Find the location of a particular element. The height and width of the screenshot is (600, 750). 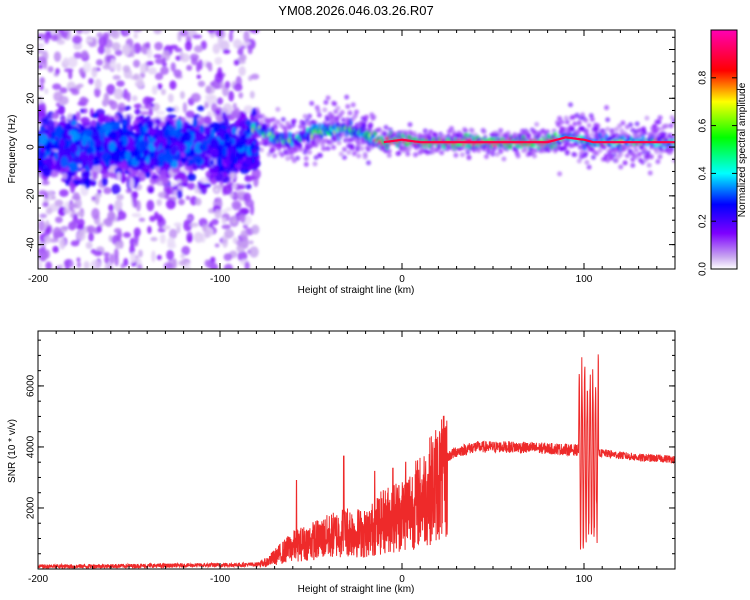

colorbar-tick-label: 0.2 is located at coordinates (703, 221).